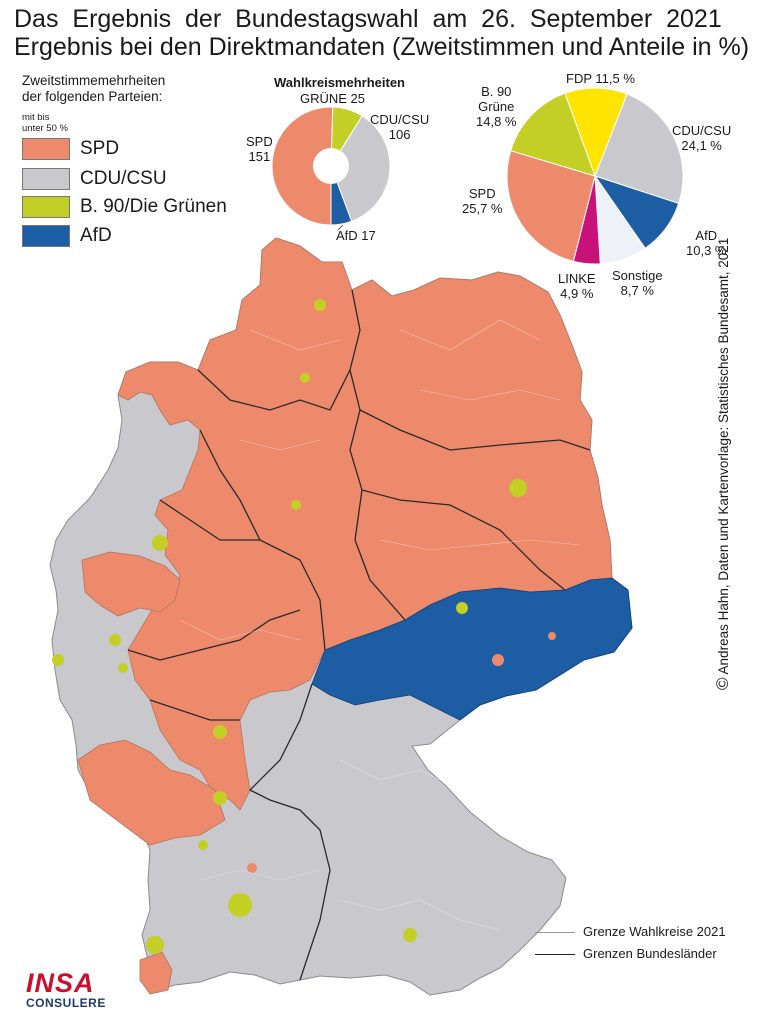 This screenshot has height=1024, width=762. I want to click on votes-label-spd: SPD 25,7 %, so click(482, 201).